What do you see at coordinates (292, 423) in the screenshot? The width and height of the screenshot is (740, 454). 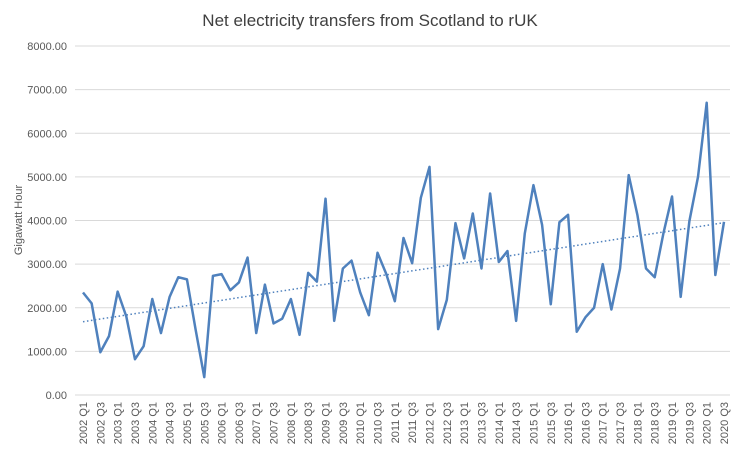 I see `x-tick-label: 2008 Q1` at bounding box center [292, 423].